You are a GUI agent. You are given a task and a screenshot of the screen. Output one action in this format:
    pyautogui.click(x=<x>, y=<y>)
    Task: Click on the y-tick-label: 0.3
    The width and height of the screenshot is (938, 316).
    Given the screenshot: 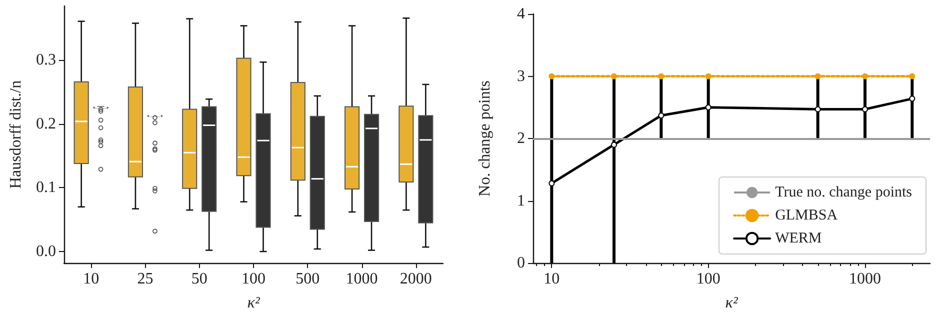 What is the action you would take?
    pyautogui.click(x=46, y=60)
    